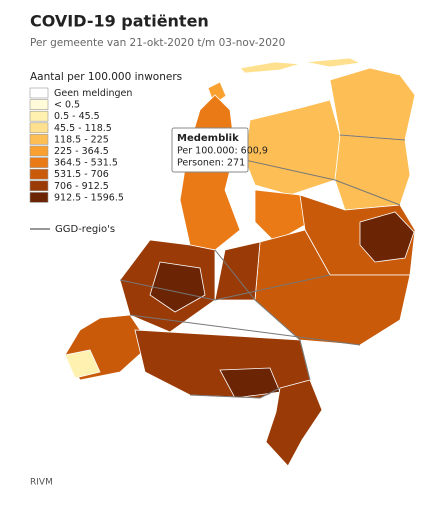 Image resolution: width=444 pixels, height=514 pixels. I want to click on legend-label: < 0.5, so click(67, 105).